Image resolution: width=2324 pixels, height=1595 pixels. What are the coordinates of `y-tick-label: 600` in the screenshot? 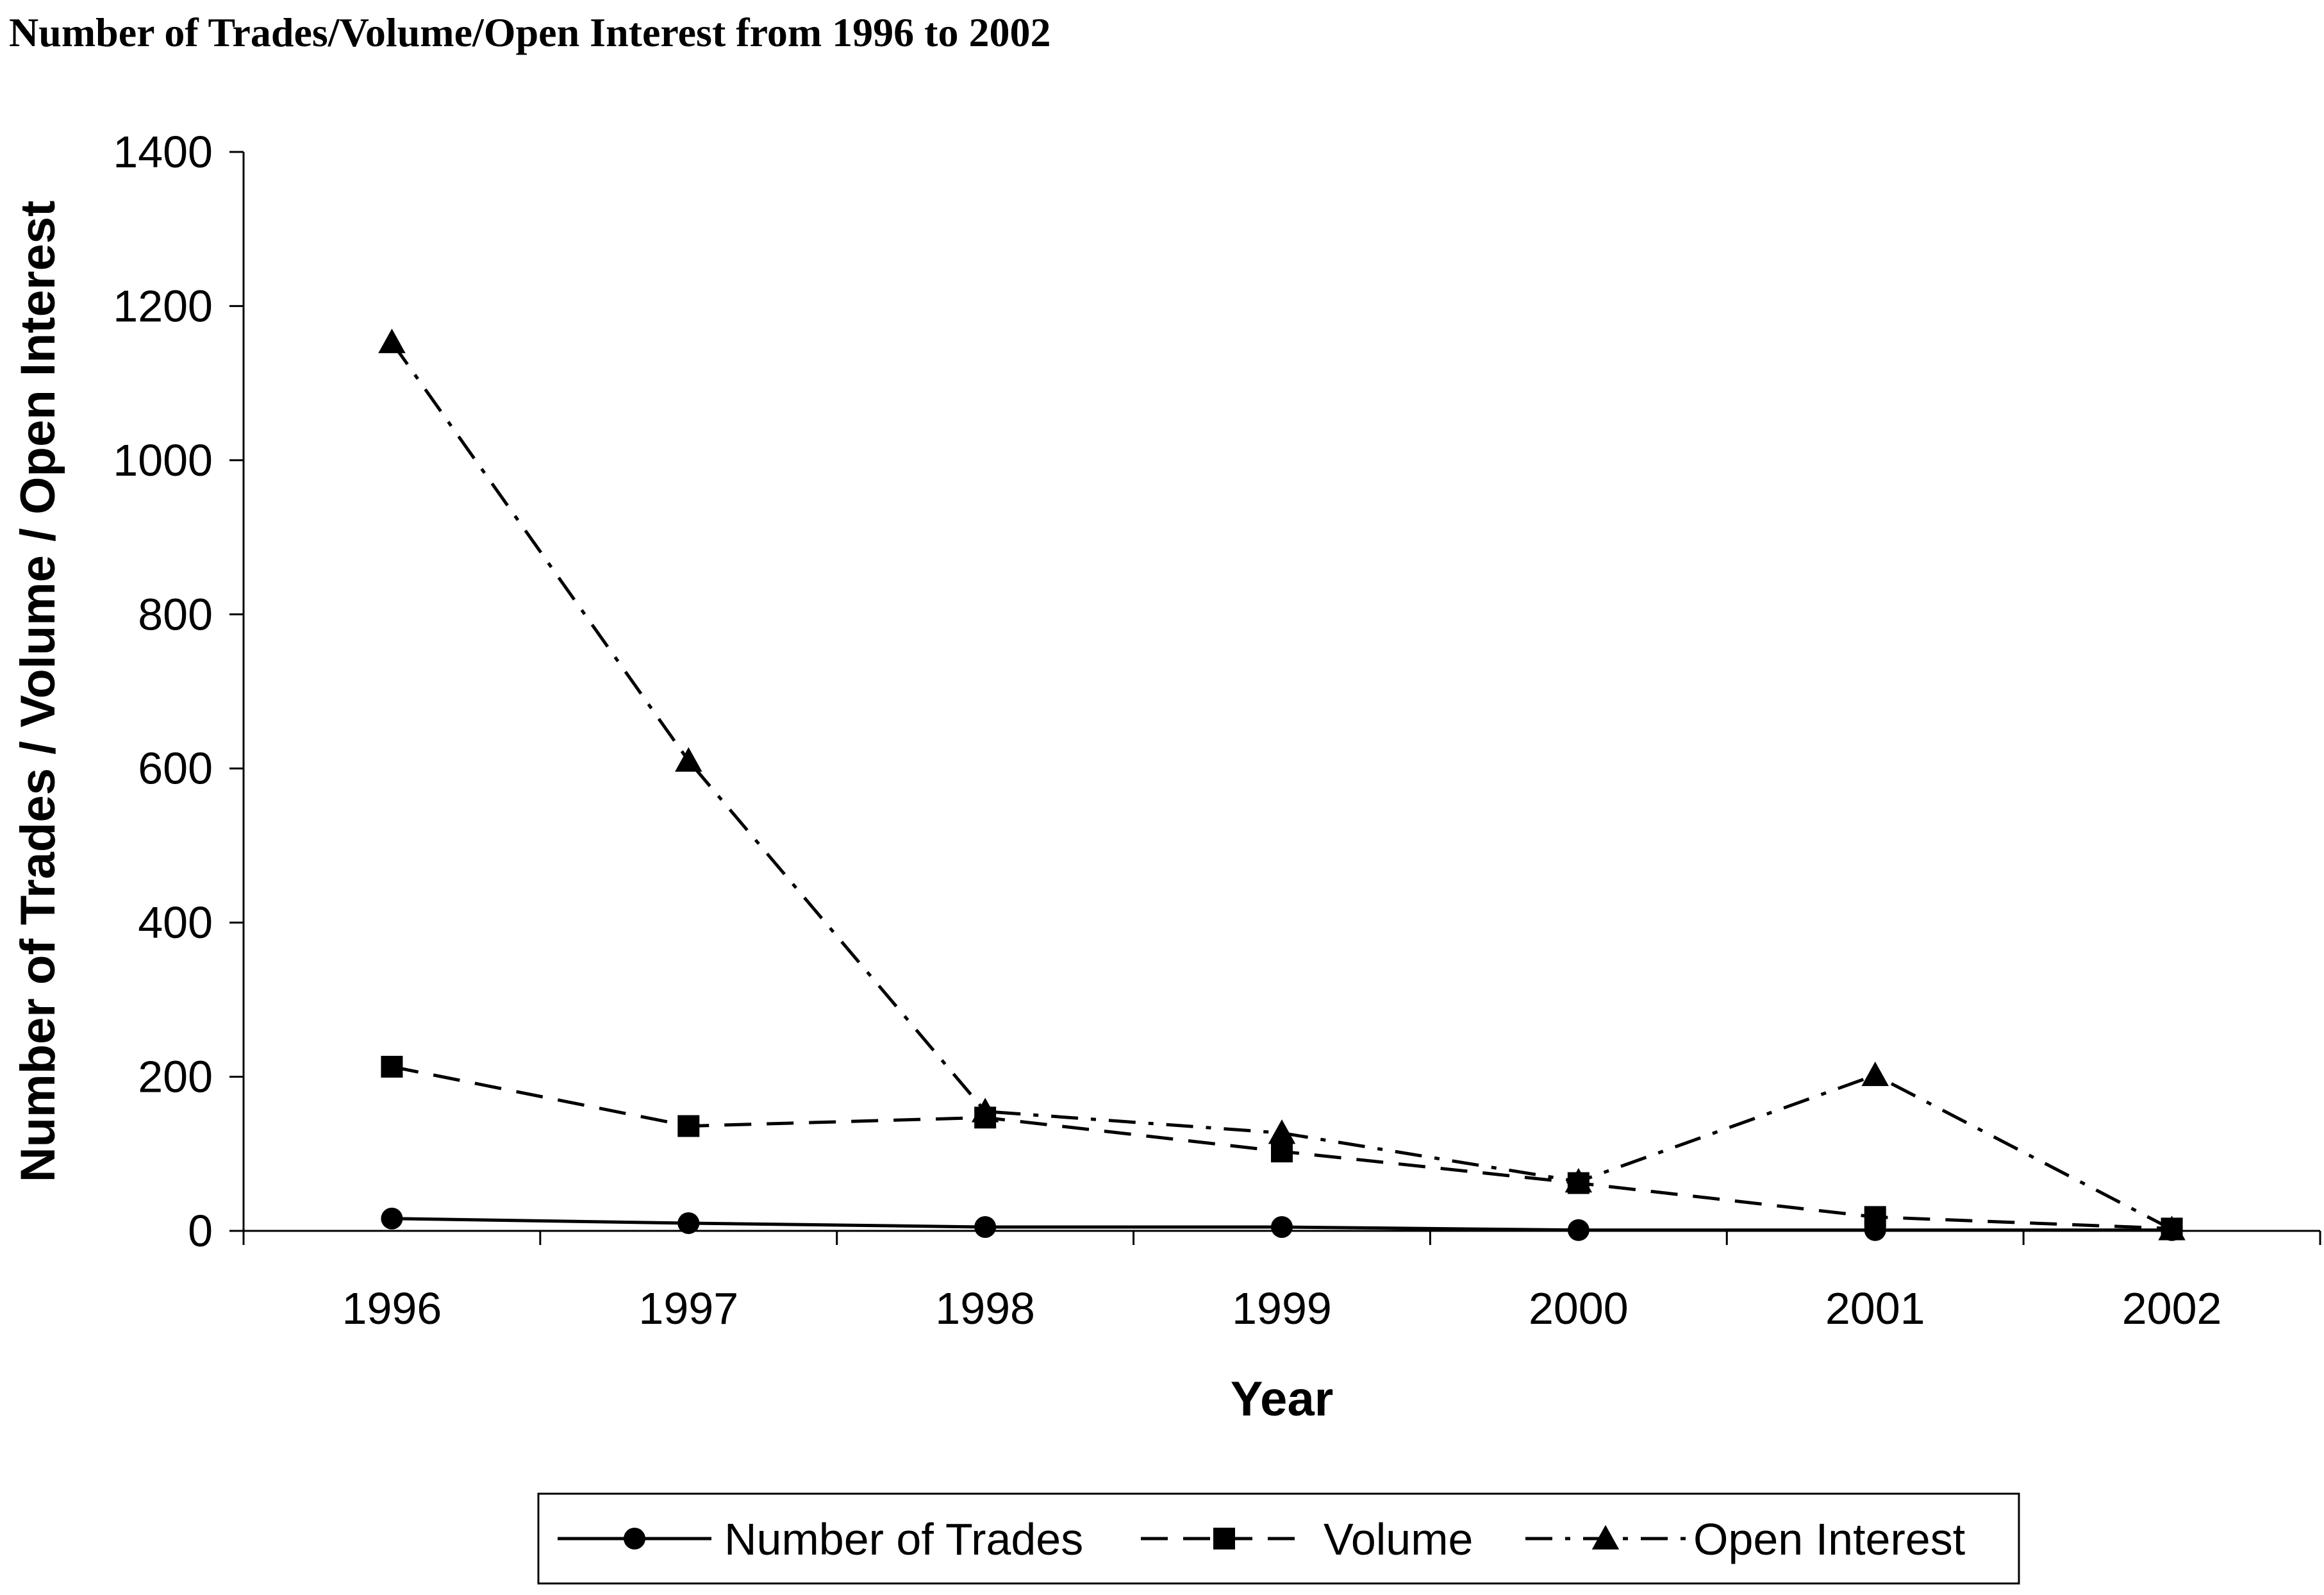 It's located at (176, 769).